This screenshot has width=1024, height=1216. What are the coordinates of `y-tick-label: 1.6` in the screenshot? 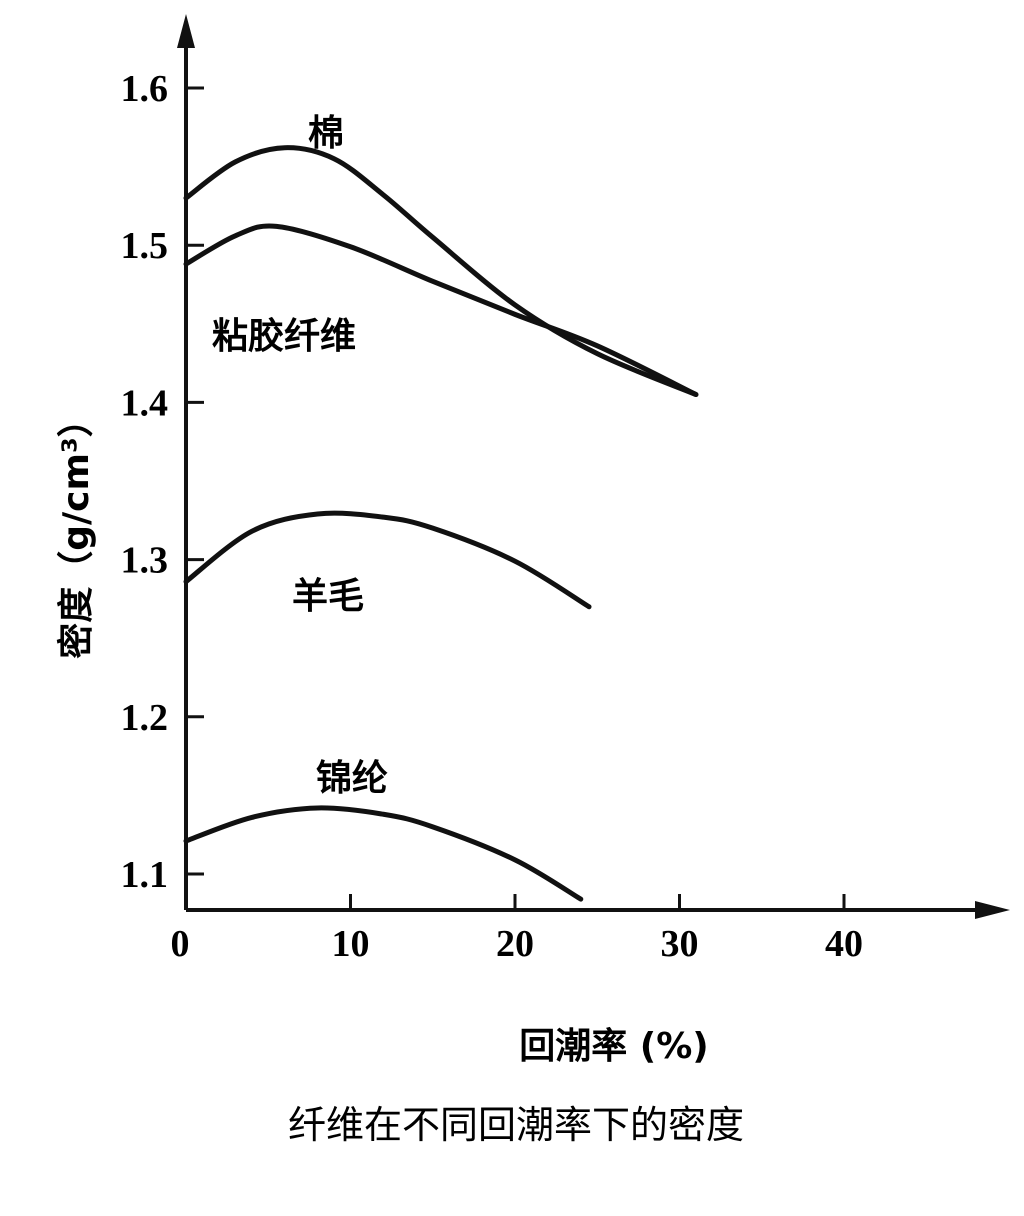 It's located at (145, 89).